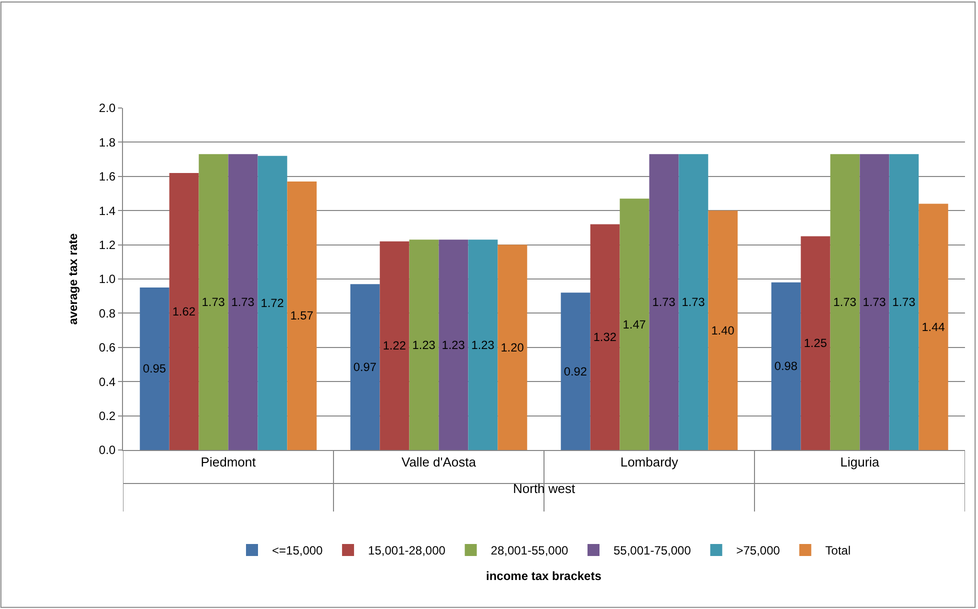 This screenshot has width=978, height=609. I want to click on y-axis-title: average tax rate, so click(73, 278).